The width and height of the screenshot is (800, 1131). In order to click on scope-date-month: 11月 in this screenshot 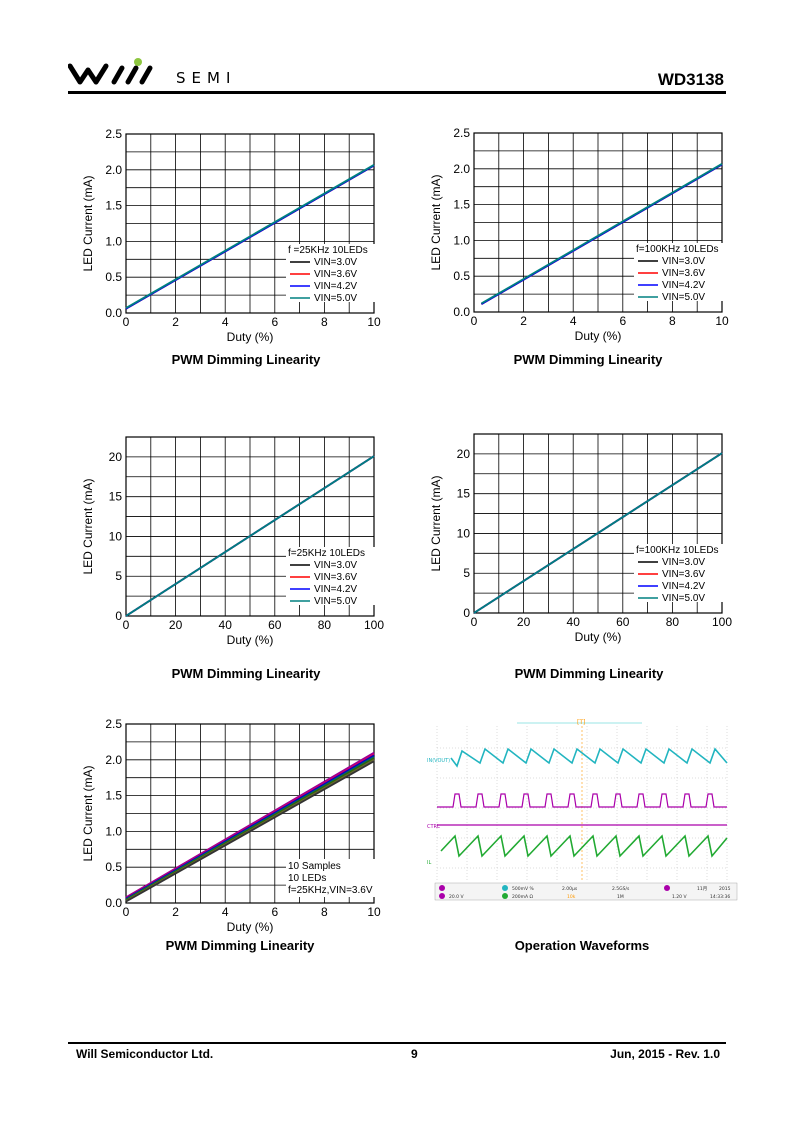, I will do `click(702, 889)`.